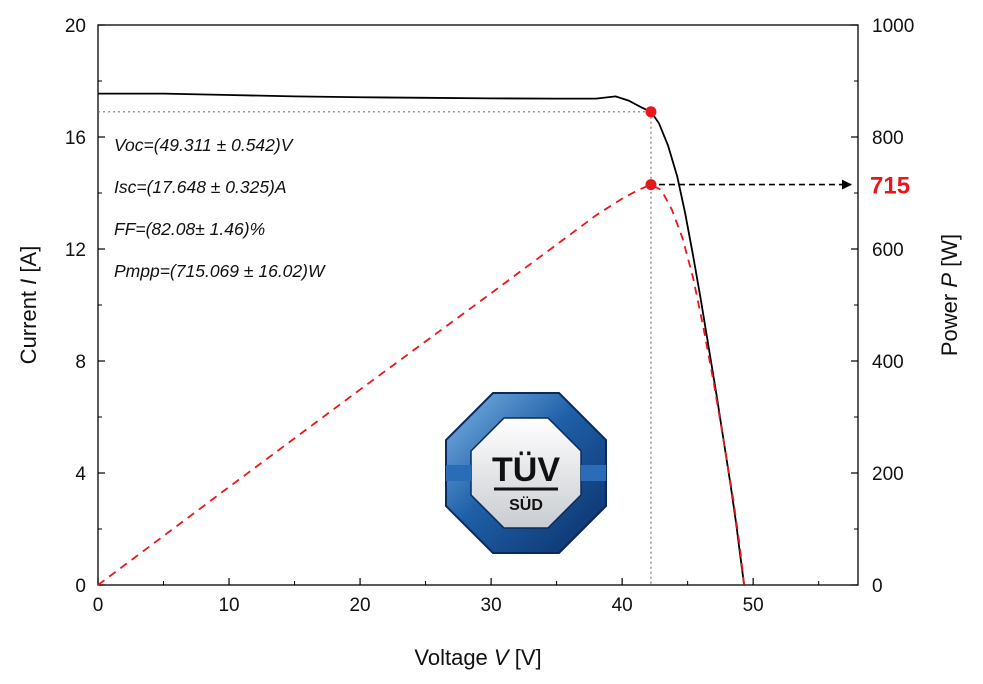 The width and height of the screenshot is (983, 684). What do you see at coordinates (526, 504) in the screenshot?
I see `logo-sub-text: SÜD` at bounding box center [526, 504].